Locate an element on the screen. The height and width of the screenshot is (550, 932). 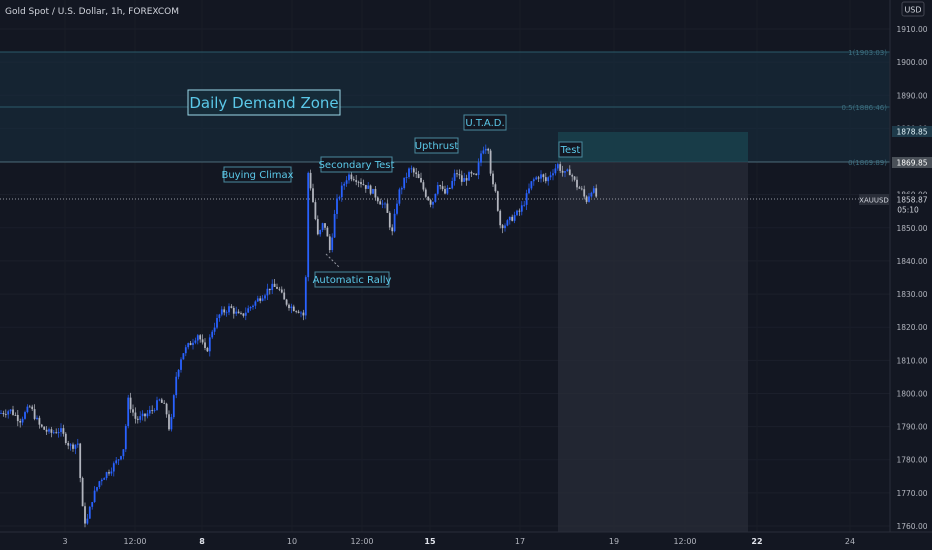
time-axis: 3 12:00 8 10 12:00 15 17 19 12:00 22 24 is located at coordinates (458, 541).